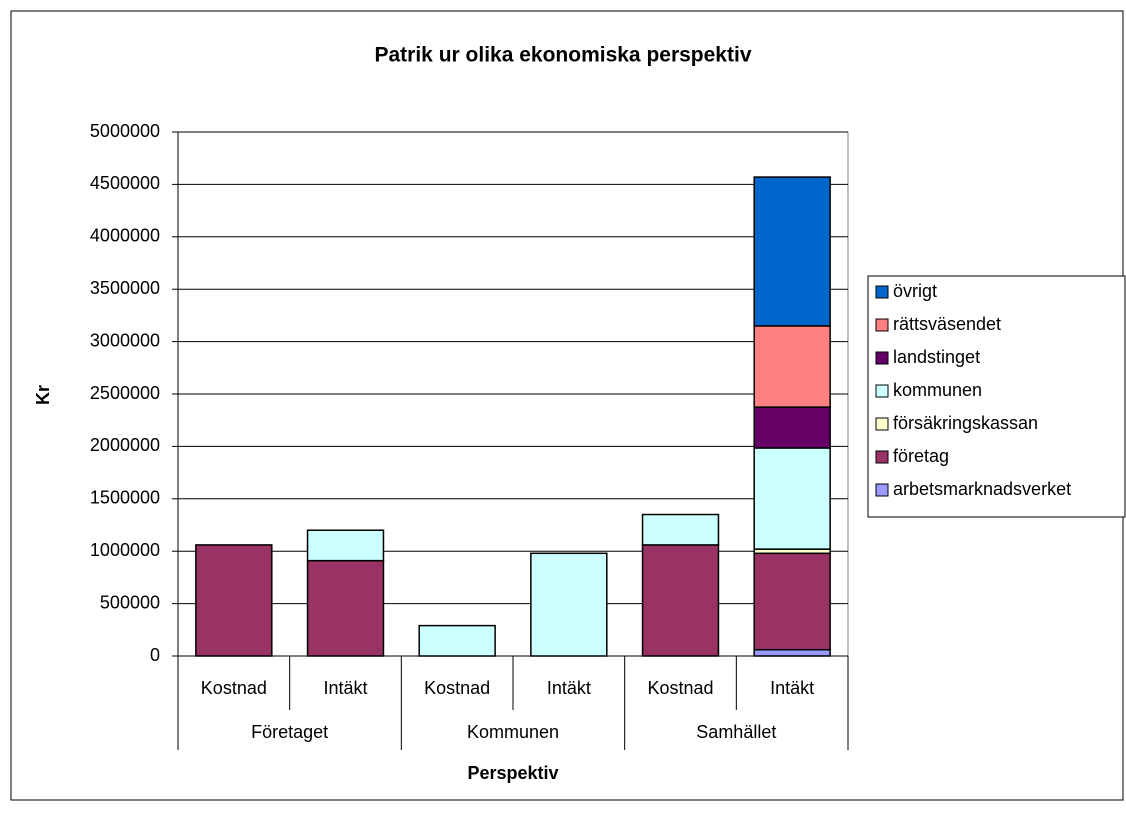  Describe the element at coordinates (563, 55) in the screenshot. I see `chart-title: Patrik ur olika ekonomiska perspektiv` at that location.